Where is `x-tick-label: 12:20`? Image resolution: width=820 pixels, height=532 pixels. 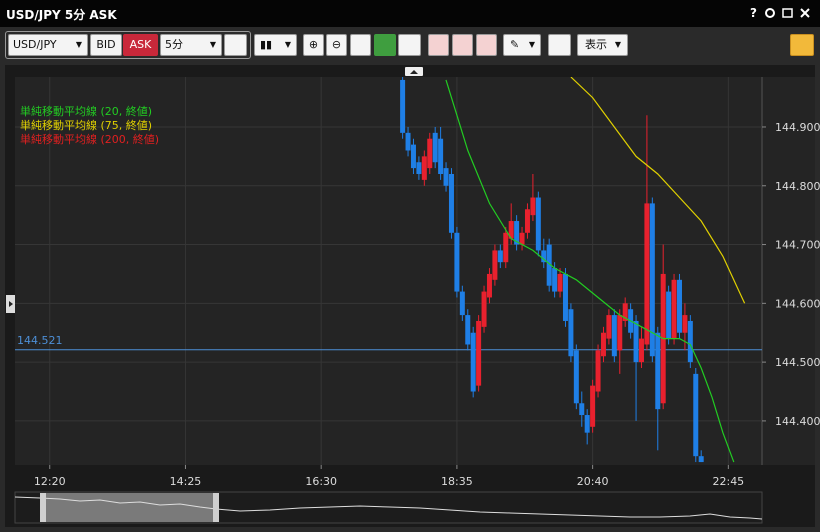
x-tick-label: 12:20 is located at coordinates (50, 481).